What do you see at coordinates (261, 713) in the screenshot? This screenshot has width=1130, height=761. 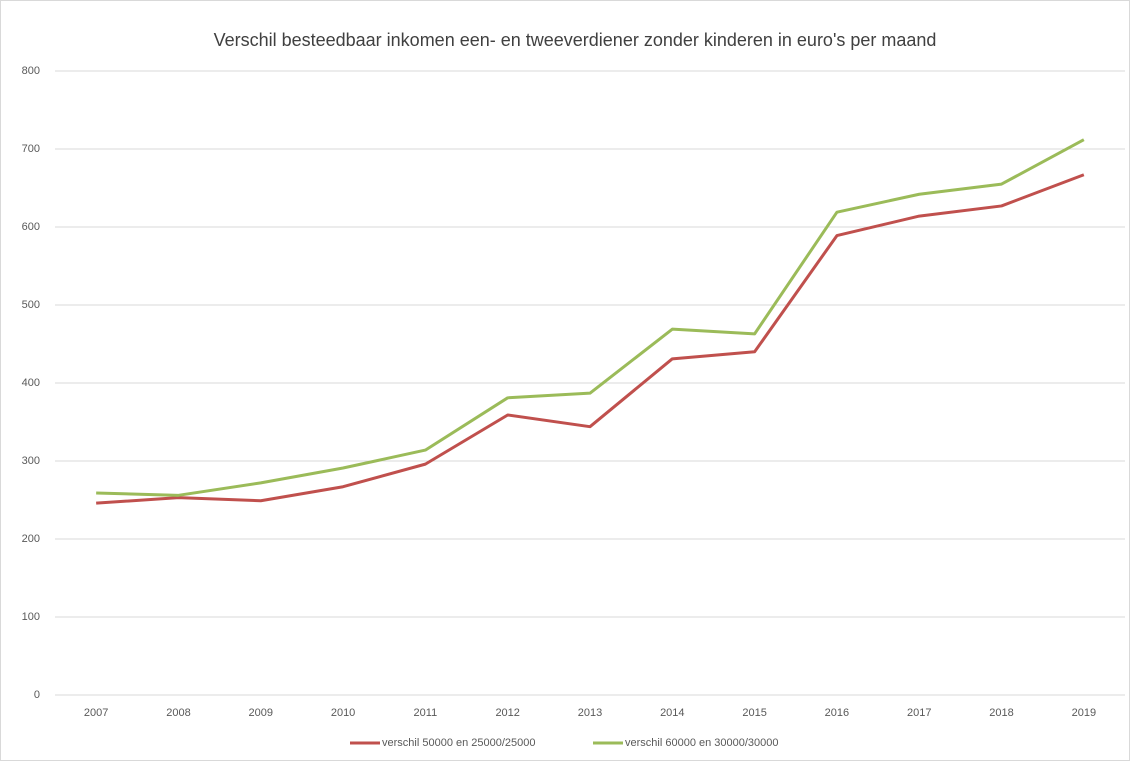 I see `x-tick-label: 2009` at bounding box center [261, 713].